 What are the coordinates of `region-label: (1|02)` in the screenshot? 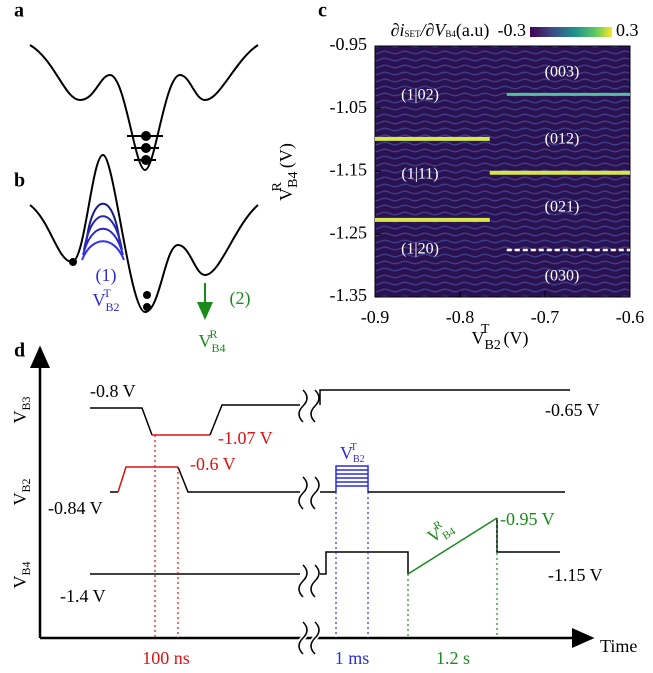 It's located at (420, 95).